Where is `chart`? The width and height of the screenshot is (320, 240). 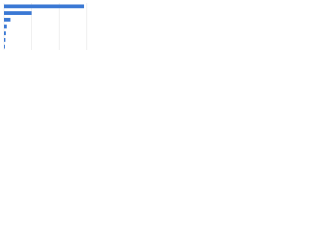
chart is located at coordinates (45, 26).